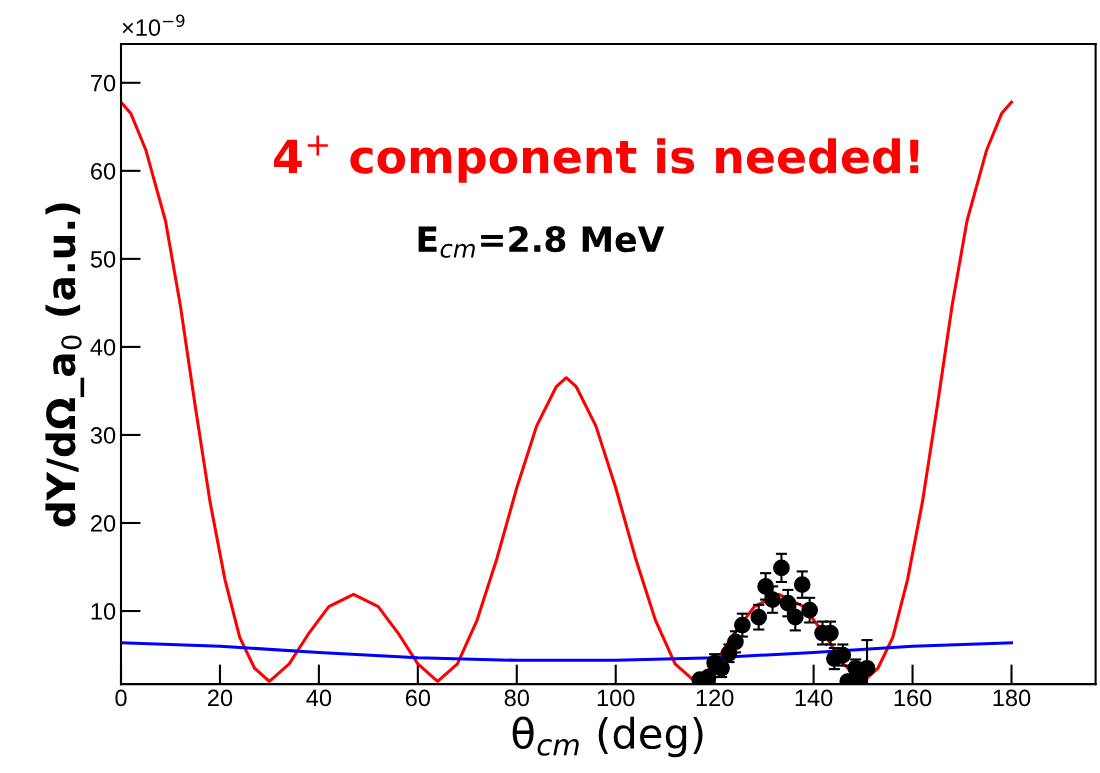  I want to click on x-tick-label: 60, so click(418, 698).